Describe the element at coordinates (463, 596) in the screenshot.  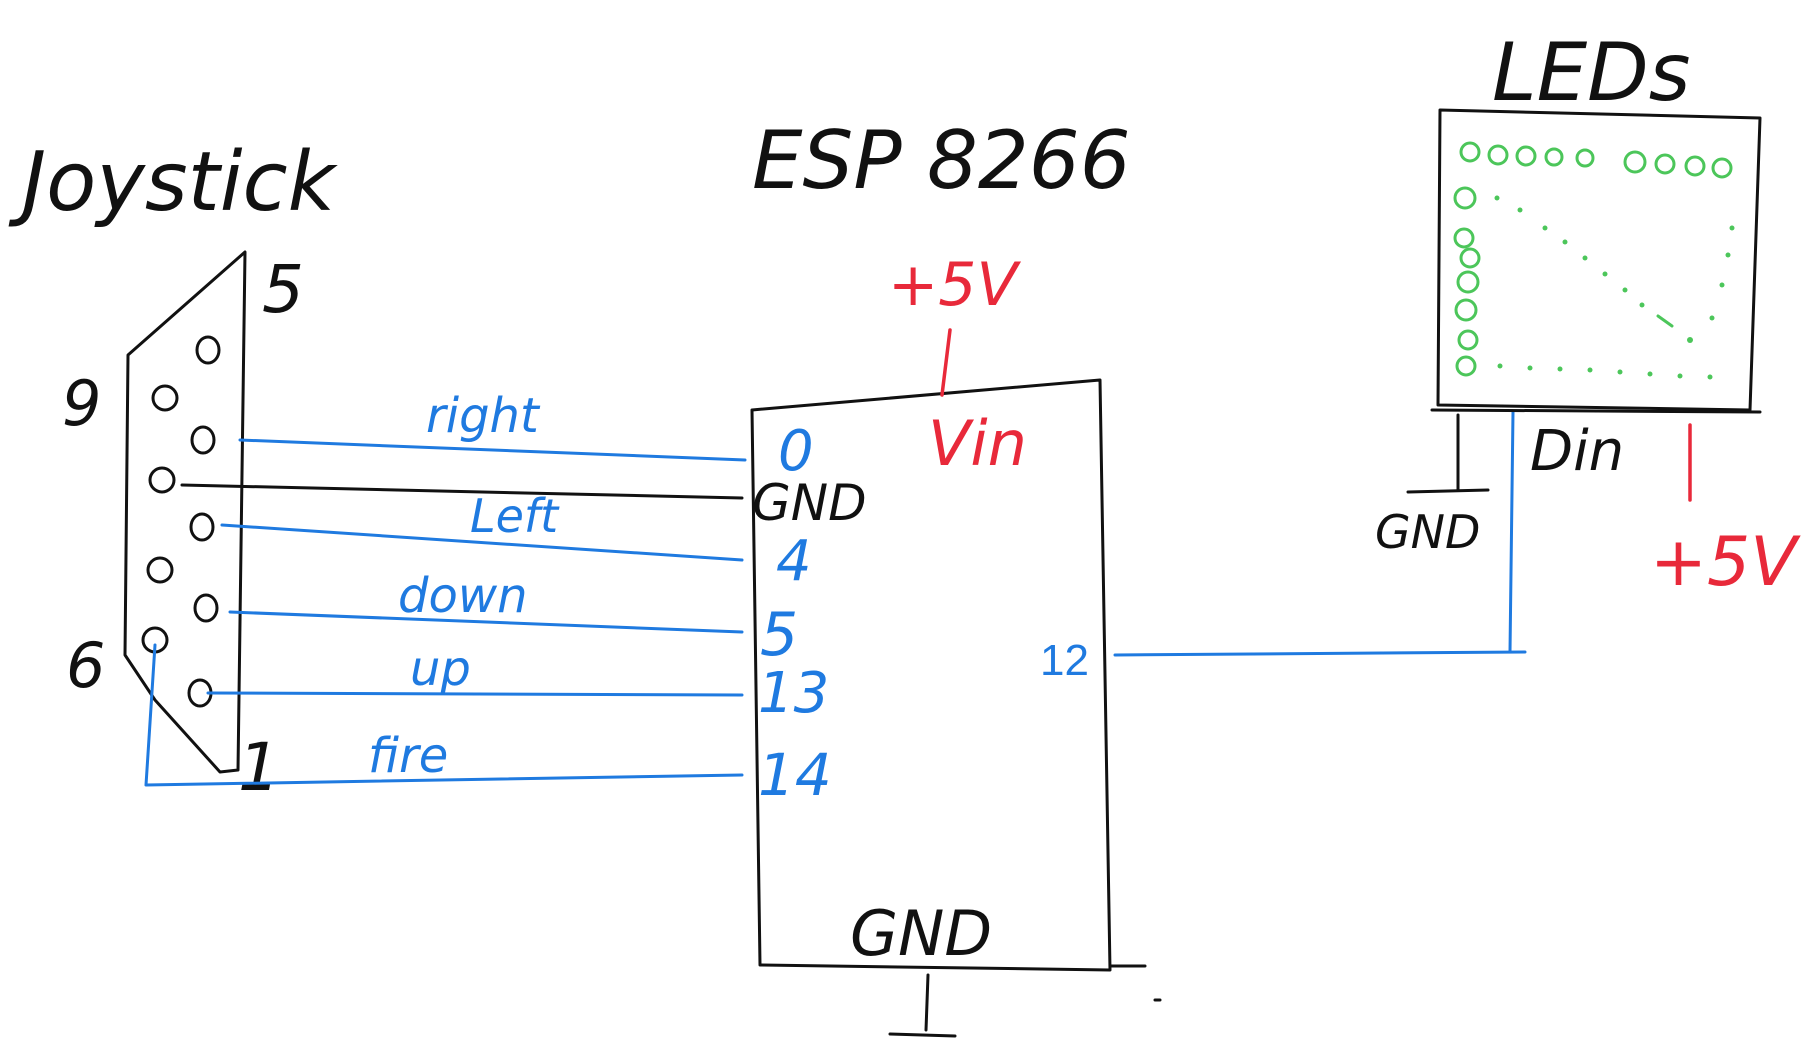
I see `wire-down-label: down` at that location.